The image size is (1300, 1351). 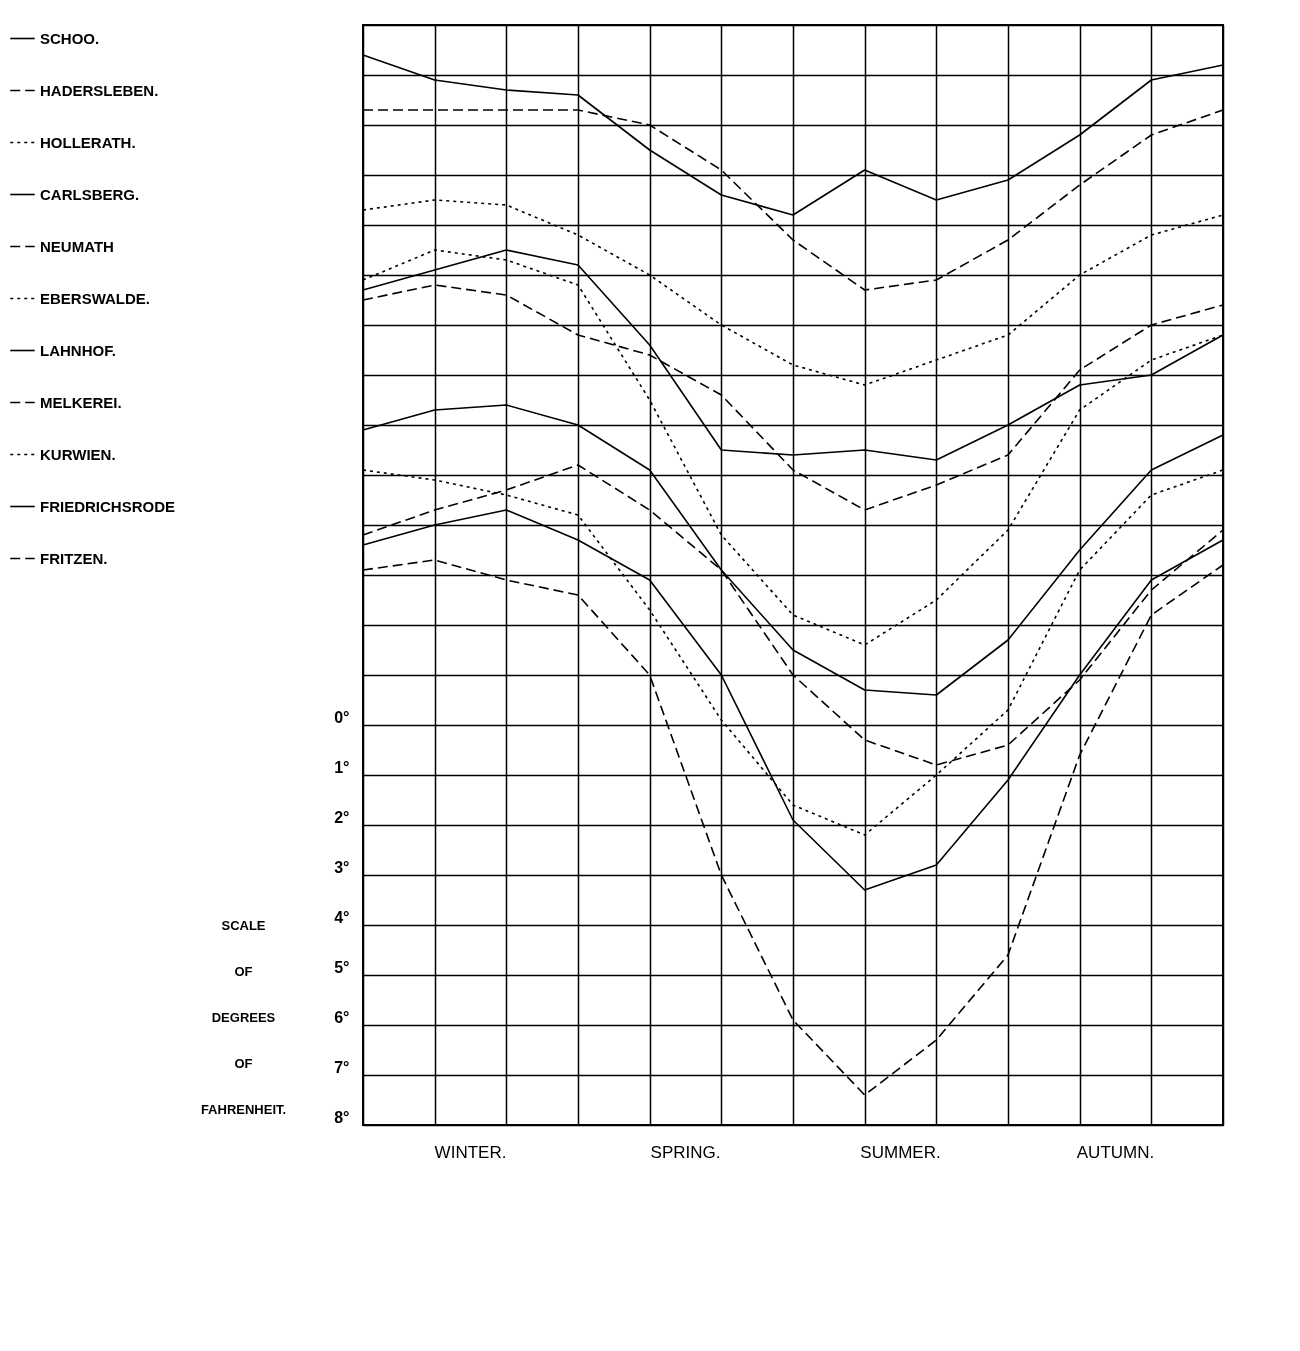 I want to click on legend-label: LAHNHOF., so click(x=78, y=350).